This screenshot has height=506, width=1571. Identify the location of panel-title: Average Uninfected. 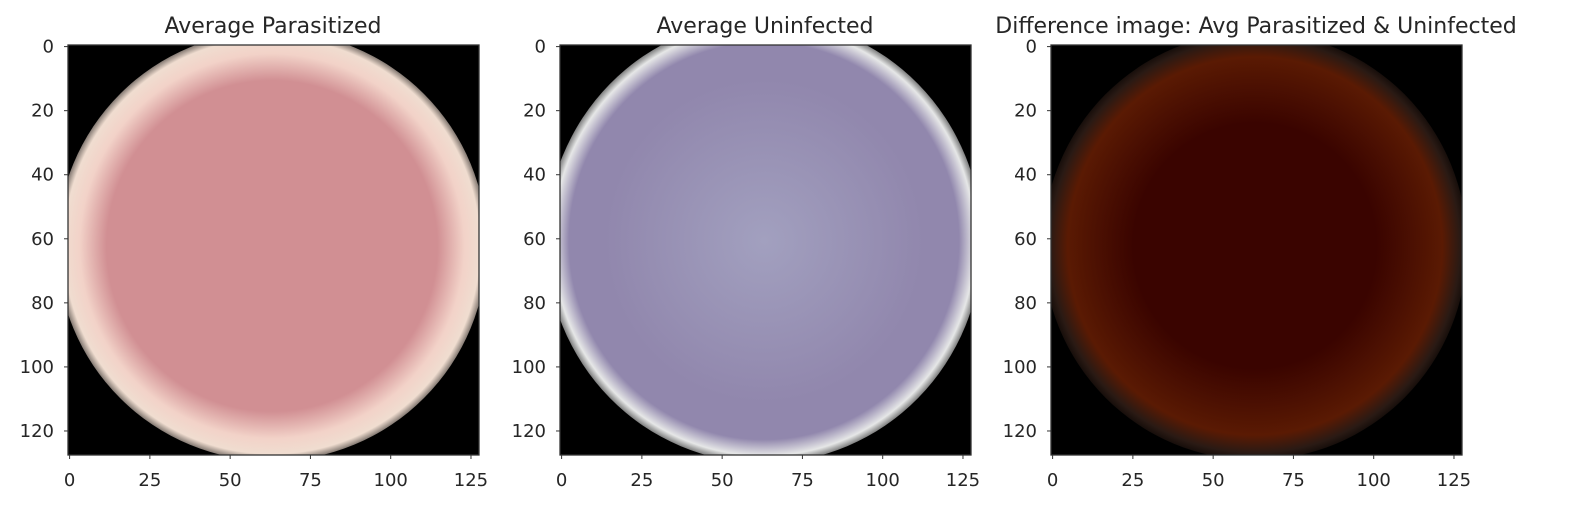
(765, 26).